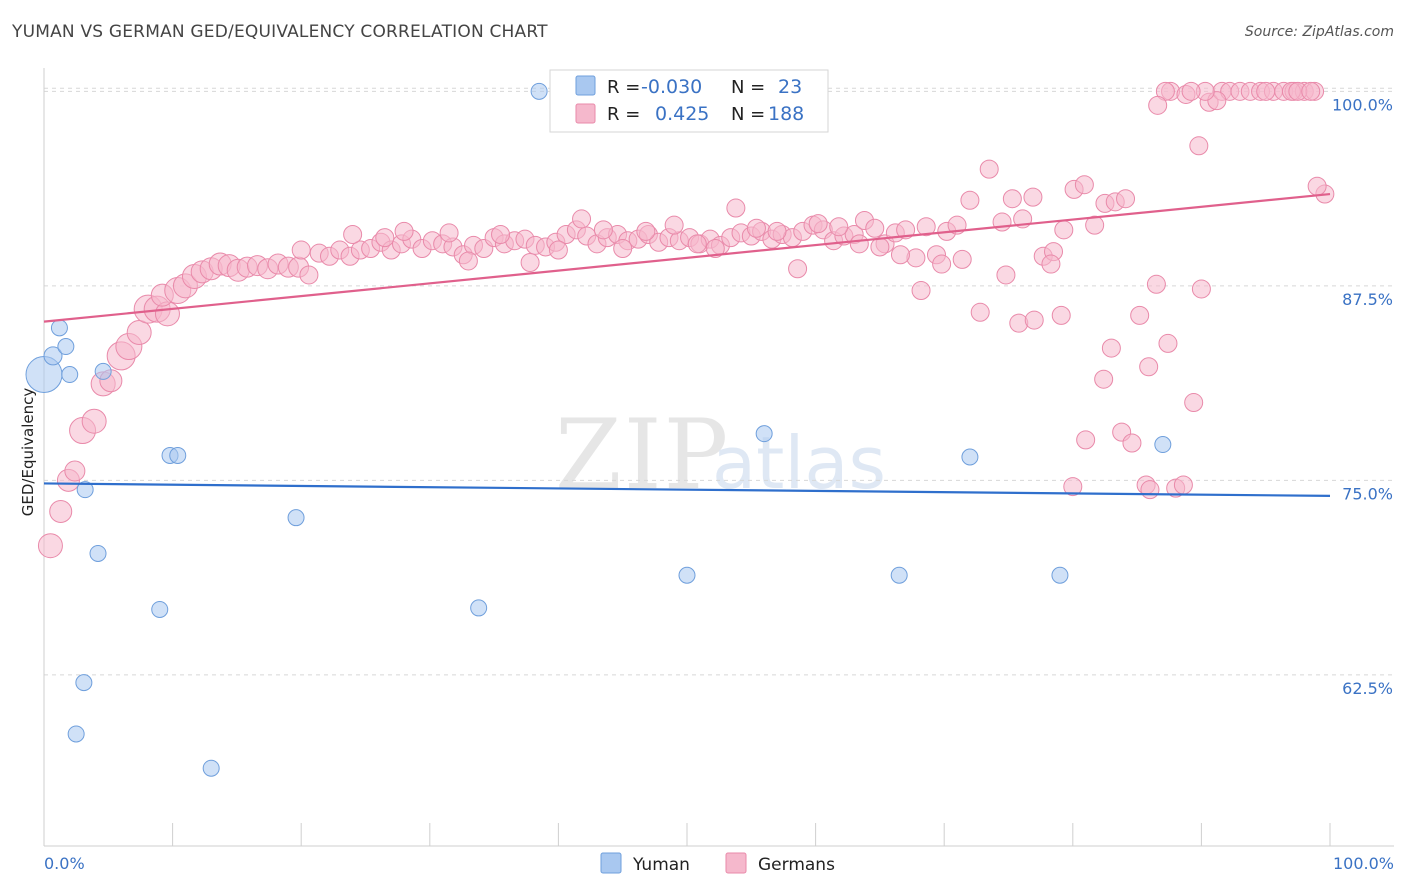 The width and height of the screenshot is (1406, 892). I want to click on y-axis-title: GED/Equivalency, so click(28, 452).